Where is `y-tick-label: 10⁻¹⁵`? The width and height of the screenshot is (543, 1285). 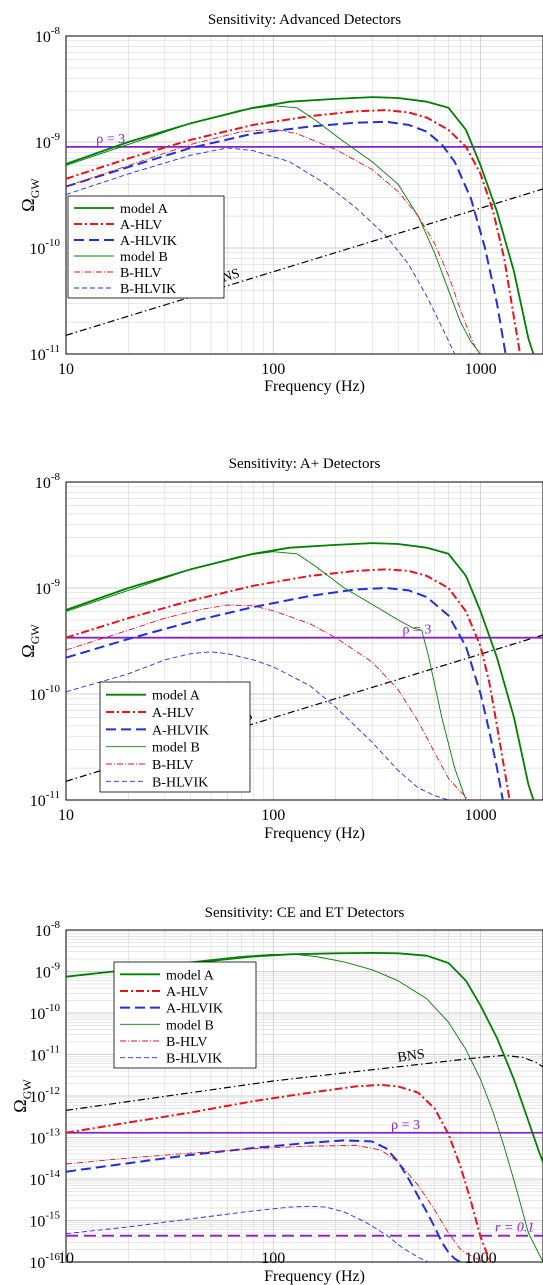 y-tick-label: 10⁻¹⁵ is located at coordinates (44, 1220).